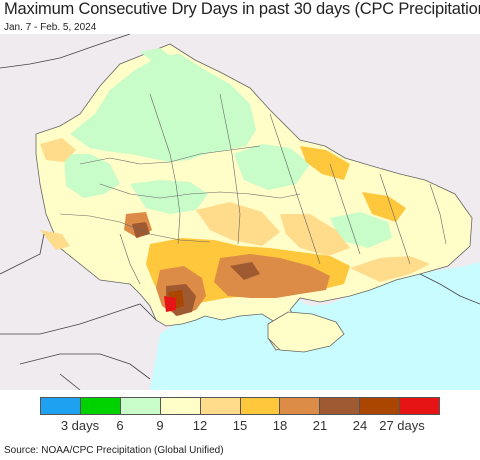 This screenshot has height=460, width=480. Describe the element at coordinates (80, 425) in the screenshot. I see `legend-tick-label: 3 days` at that location.